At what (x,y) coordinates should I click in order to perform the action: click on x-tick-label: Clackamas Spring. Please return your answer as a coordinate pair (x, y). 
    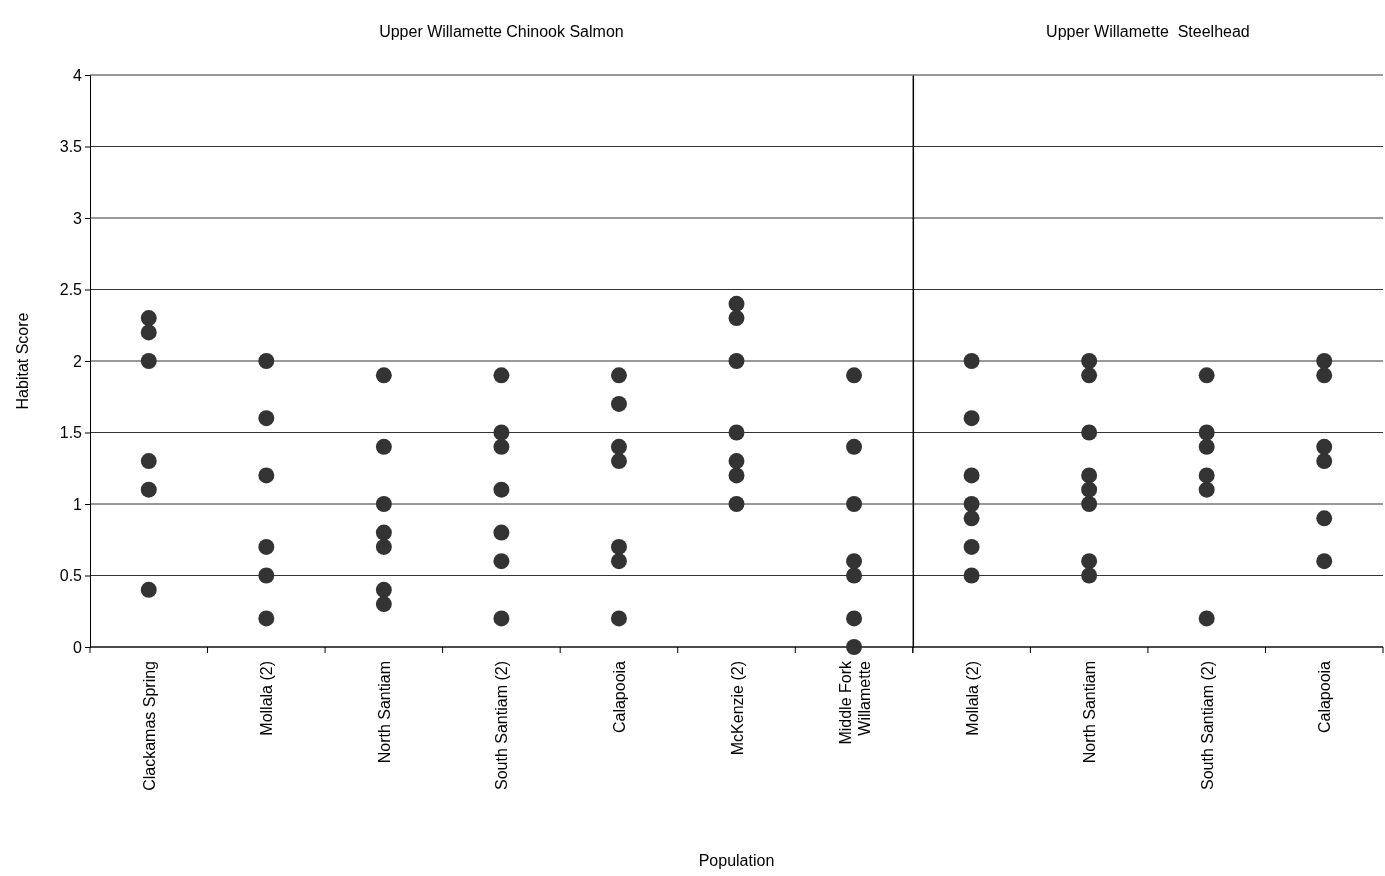
    Looking at the image, I should click on (149, 726).